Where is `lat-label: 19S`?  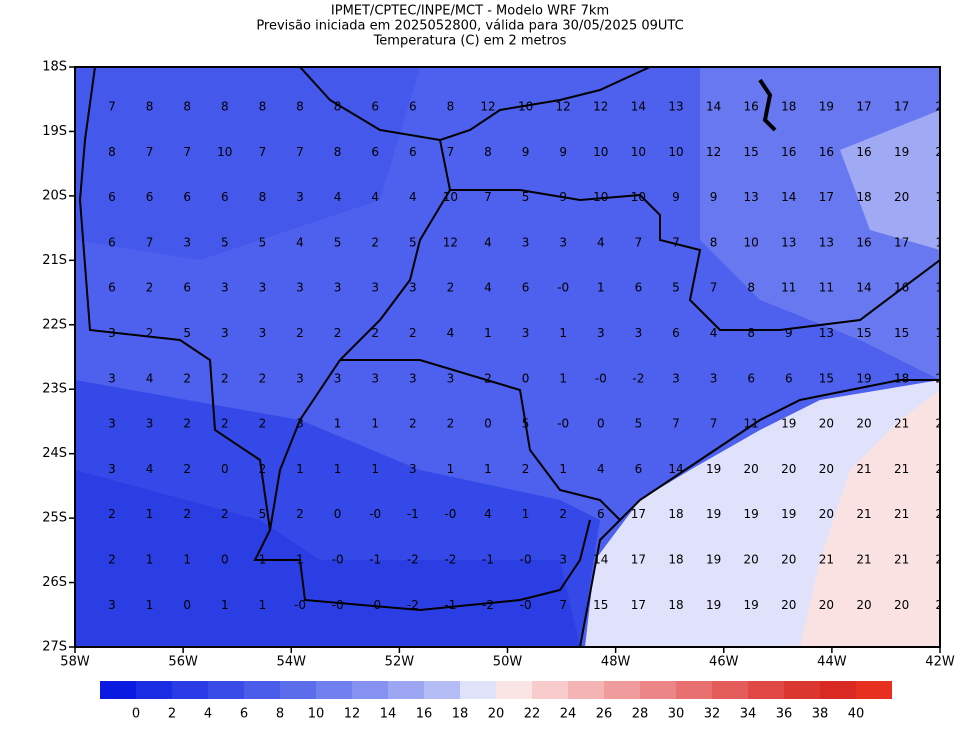 lat-label: 19S is located at coordinates (54, 131).